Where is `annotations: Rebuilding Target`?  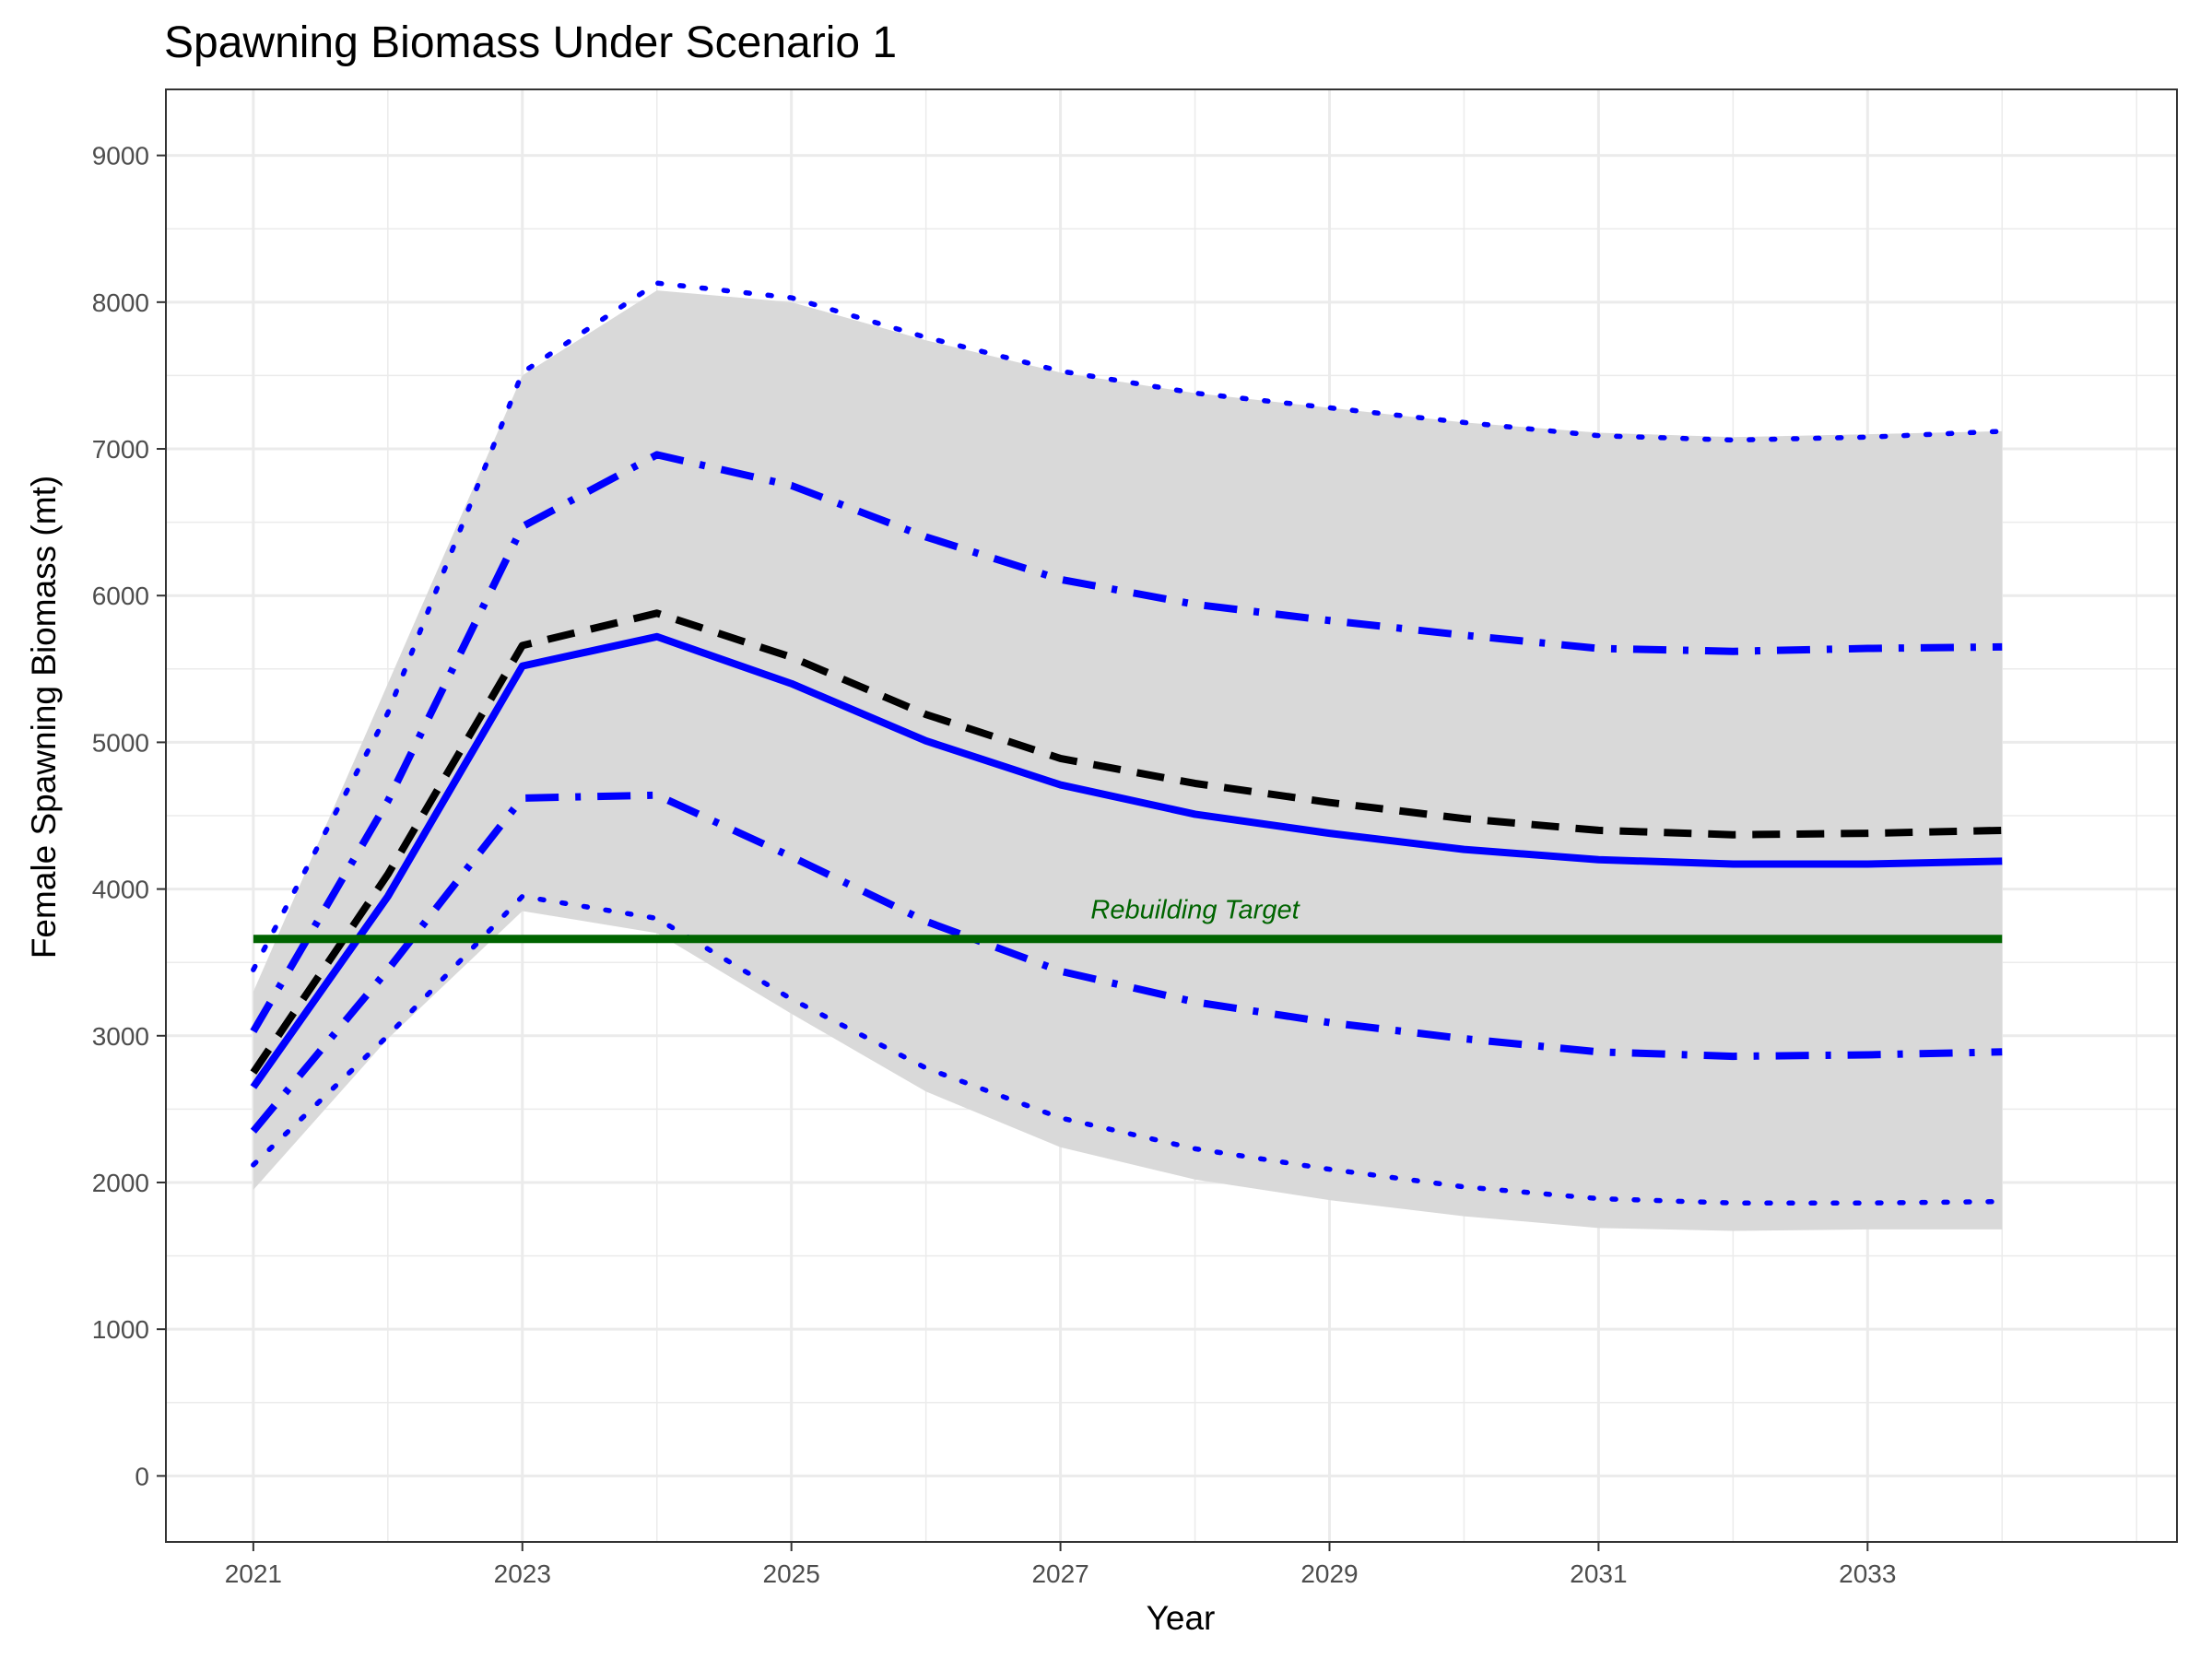
annotations: Rebuilding Target is located at coordinates (1195, 909).